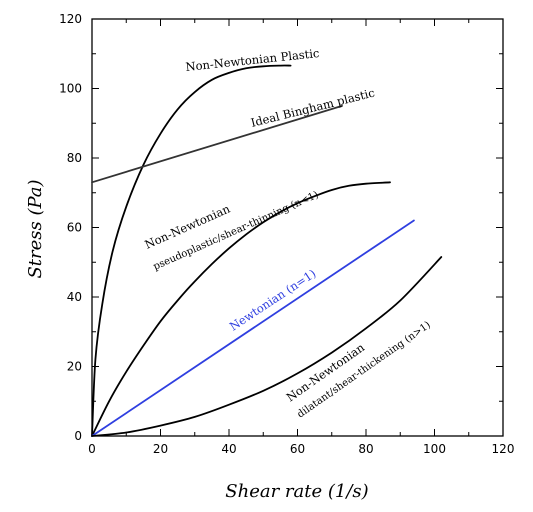 The width and height of the screenshot is (533, 512). I want to click on y-tick-label: 100, so click(70, 89).